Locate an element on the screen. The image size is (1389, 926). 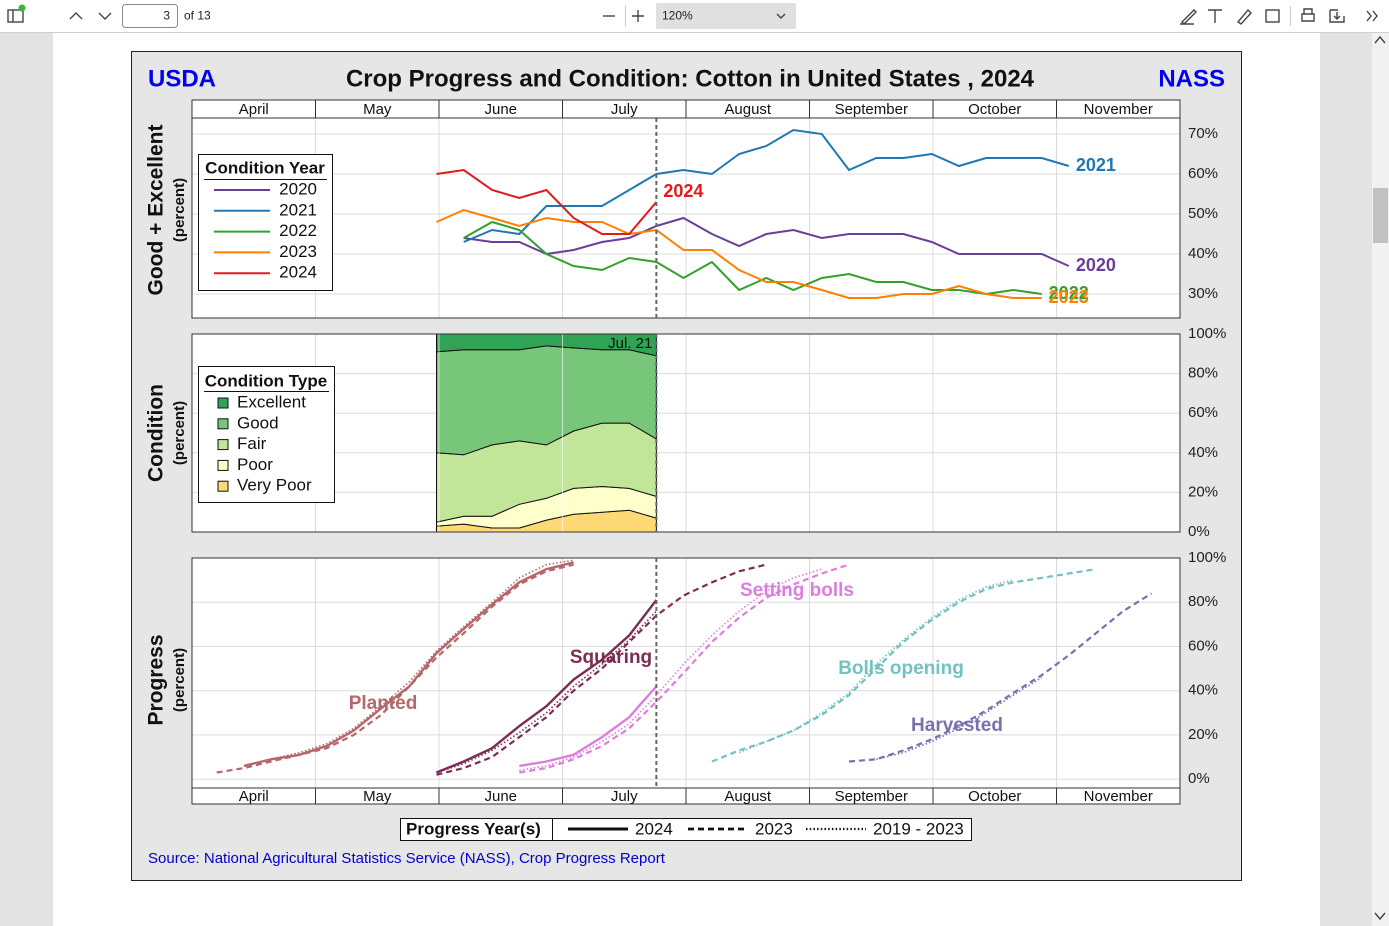
zoom-select is located at coordinates (726, 16).